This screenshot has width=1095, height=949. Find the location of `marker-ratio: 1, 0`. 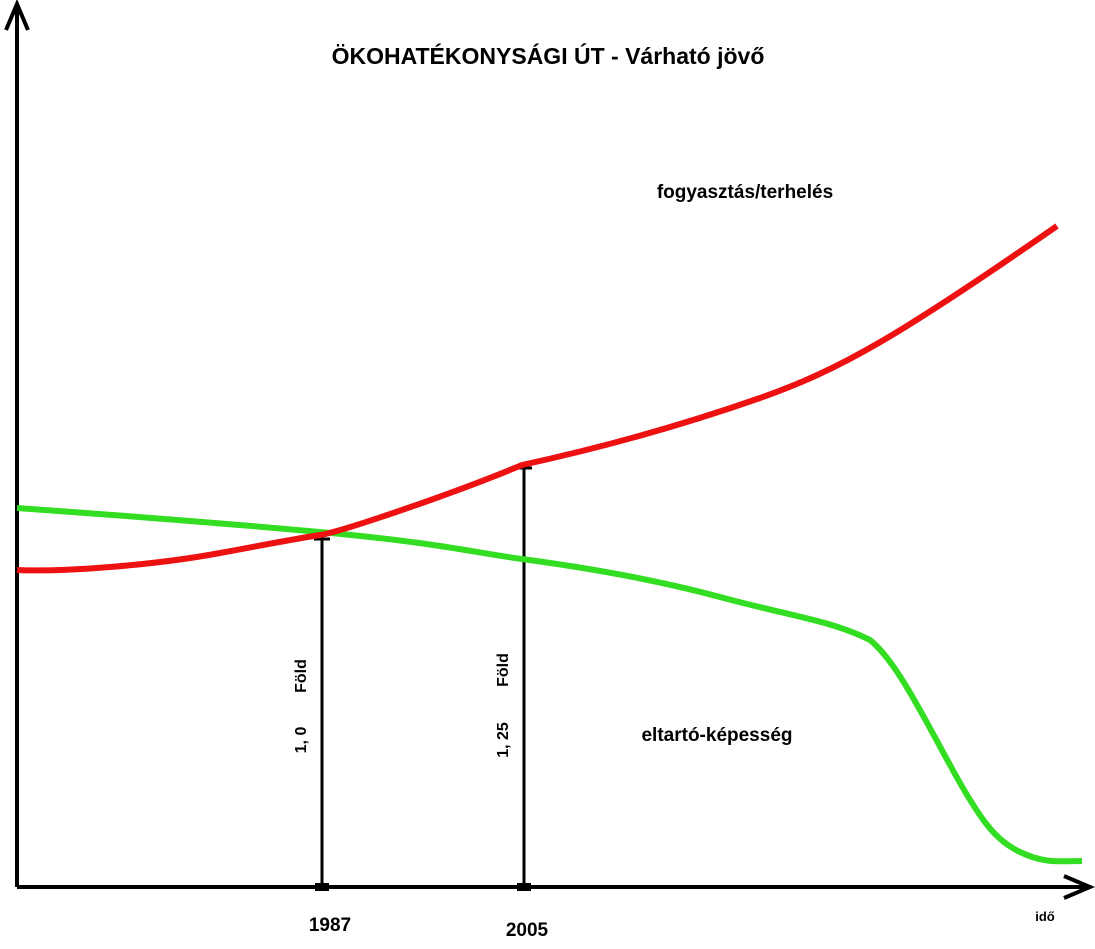

marker-ratio: 1, 0 is located at coordinates (301, 740).